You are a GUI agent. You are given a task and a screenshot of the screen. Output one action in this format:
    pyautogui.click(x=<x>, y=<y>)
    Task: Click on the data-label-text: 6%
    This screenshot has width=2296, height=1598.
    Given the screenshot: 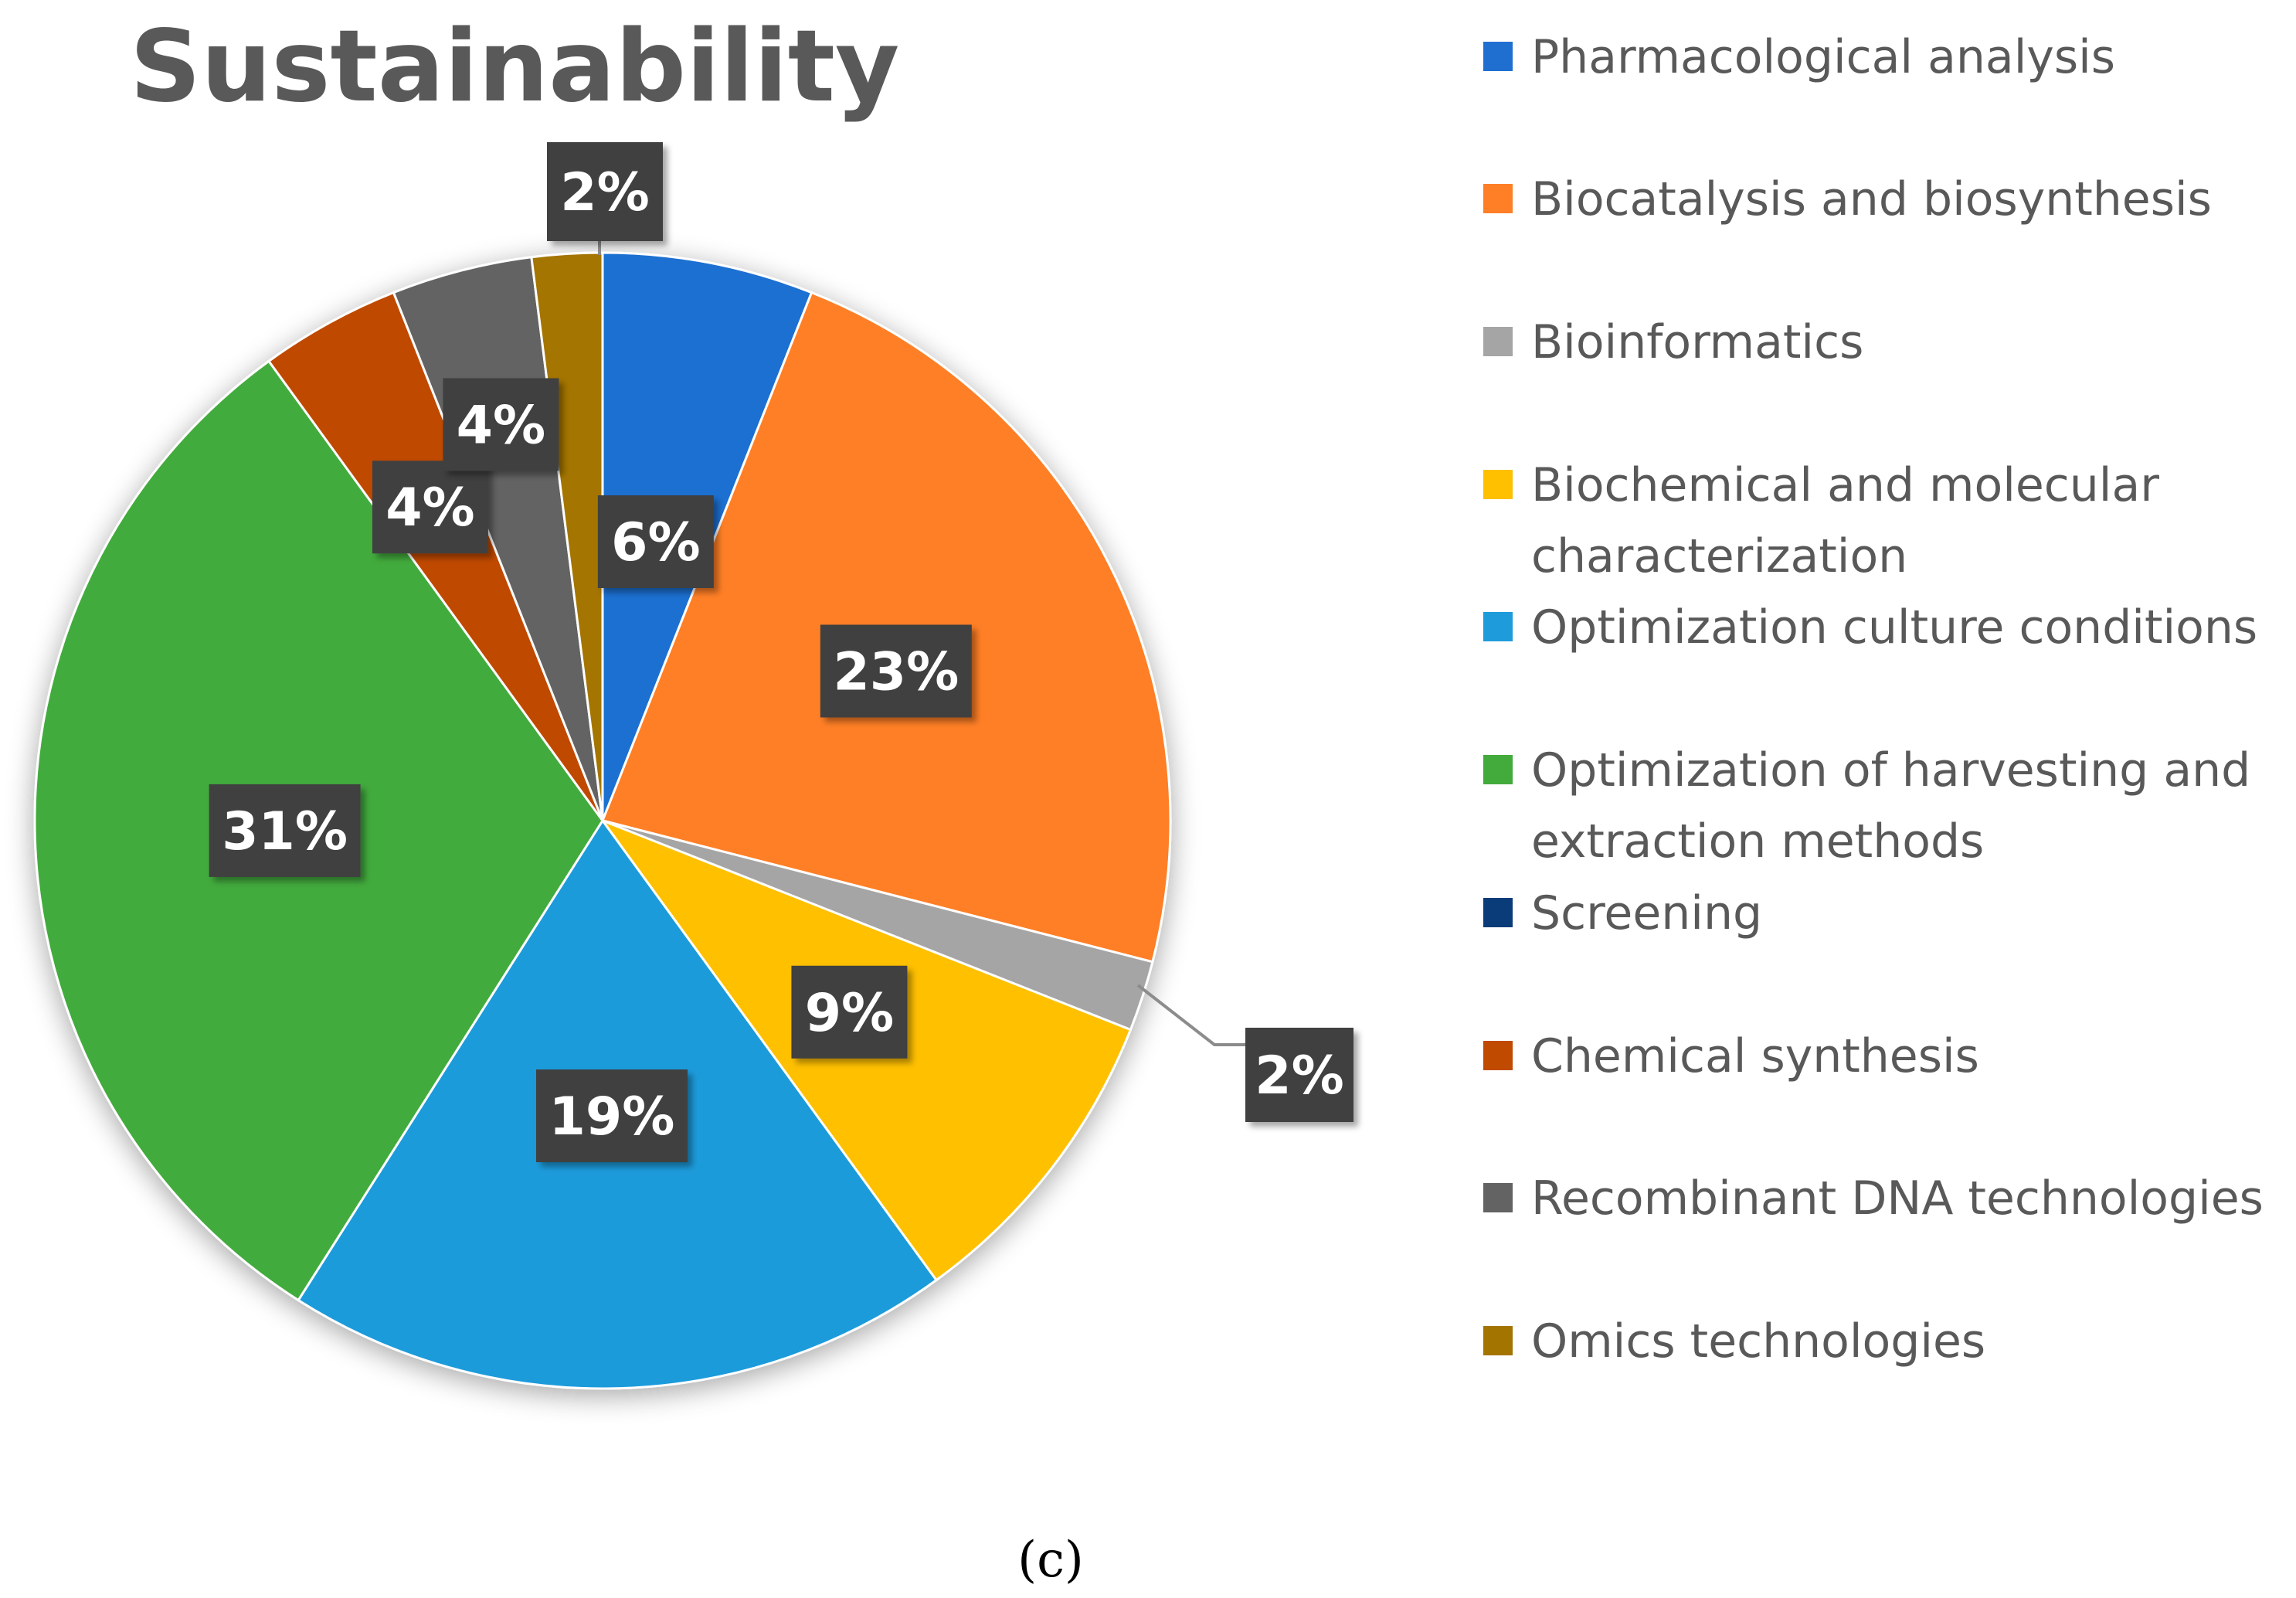 What is the action you would take?
    pyautogui.click(x=655, y=542)
    